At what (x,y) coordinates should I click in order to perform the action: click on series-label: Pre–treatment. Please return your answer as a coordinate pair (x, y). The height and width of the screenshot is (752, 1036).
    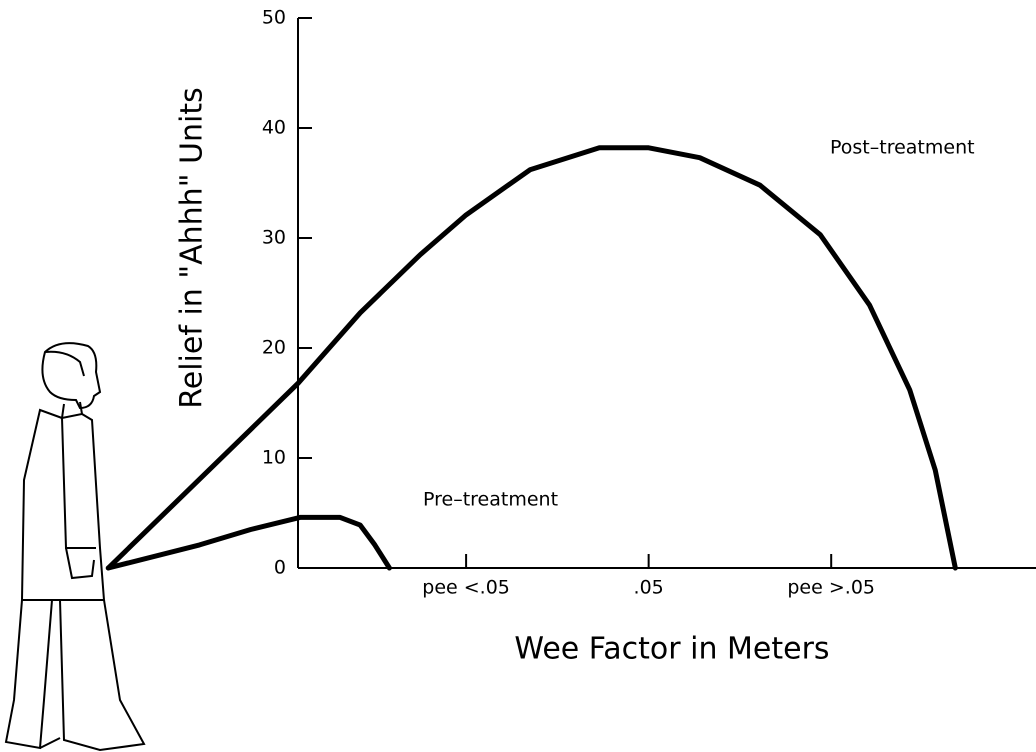
    Looking at the image, I should click on (490, 500).